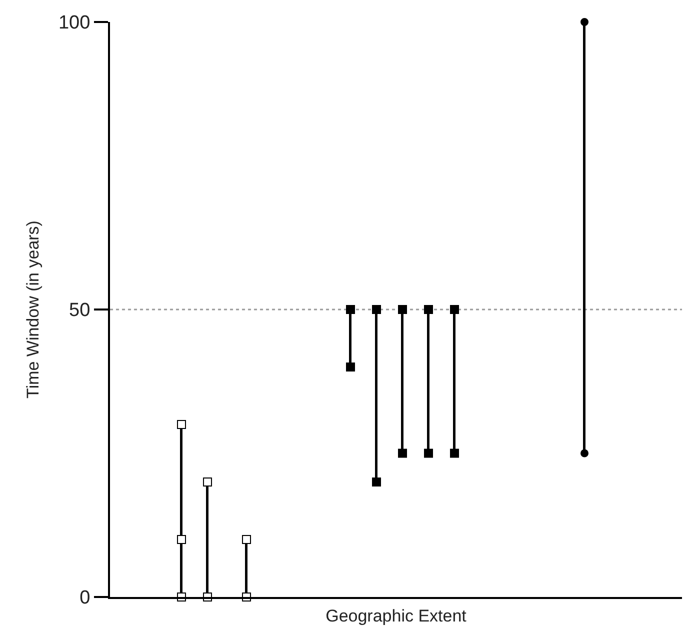 Image resolution: width=686 pixels, height=639 pixels. What do you see at coordinates (79, 311) in the screenshot?
I see `y-tick-label: 50` at bounding box center [79, 311].